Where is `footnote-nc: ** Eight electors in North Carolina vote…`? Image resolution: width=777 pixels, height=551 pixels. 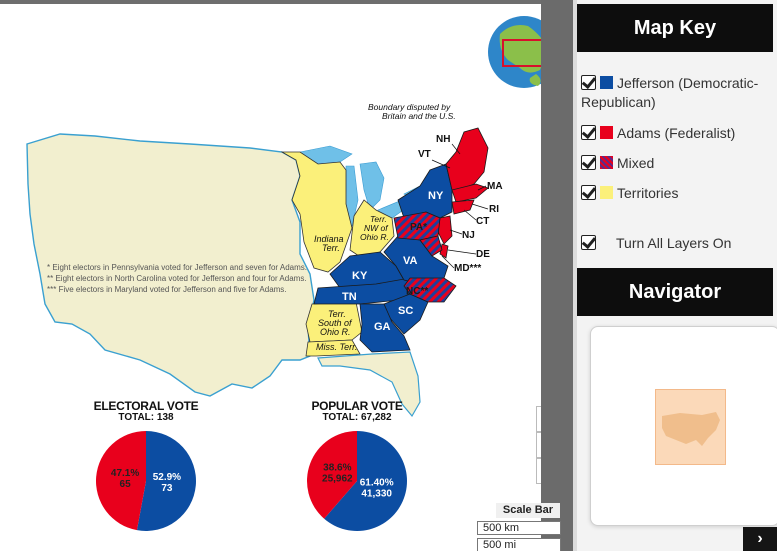
footnote-nc: ** Eight electors in North Carolina vote… is located at coordinates (177, 278).